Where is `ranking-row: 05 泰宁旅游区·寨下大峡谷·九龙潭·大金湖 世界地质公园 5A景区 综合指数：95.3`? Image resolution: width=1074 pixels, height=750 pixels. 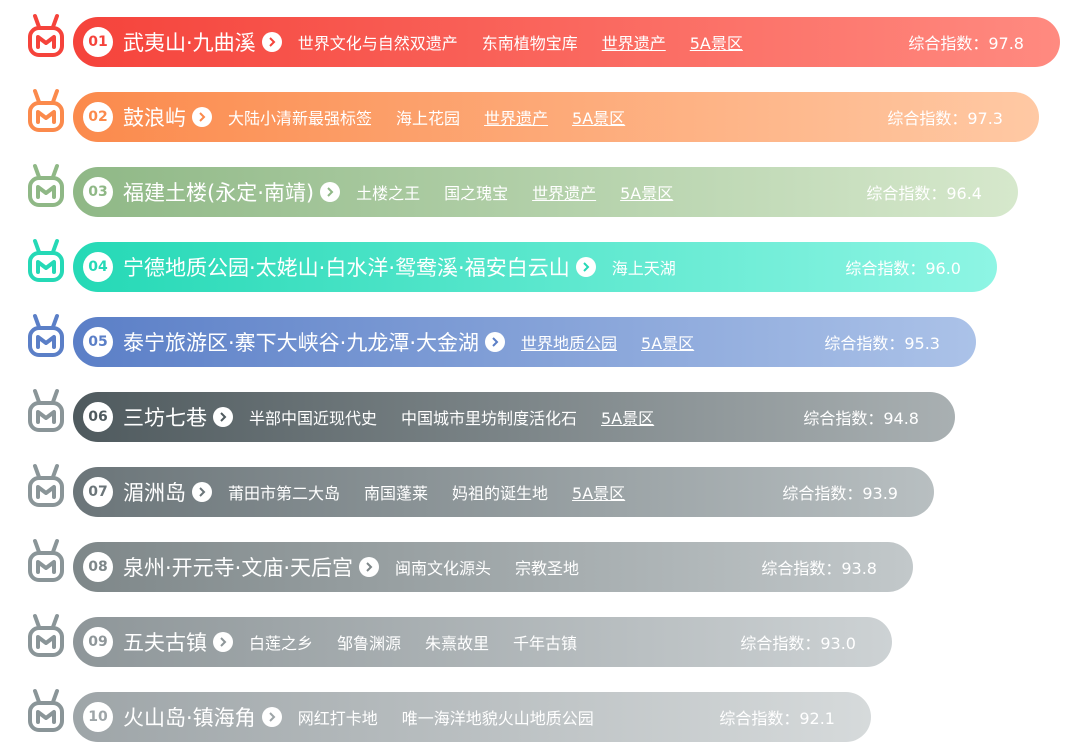 ranking-row: 05 泰宁旅游区·寨下大峡谷·九龙潭·大金湖 世界地质公园 5A景区 综合指数：95.3 is located at coordinates (524, 342).